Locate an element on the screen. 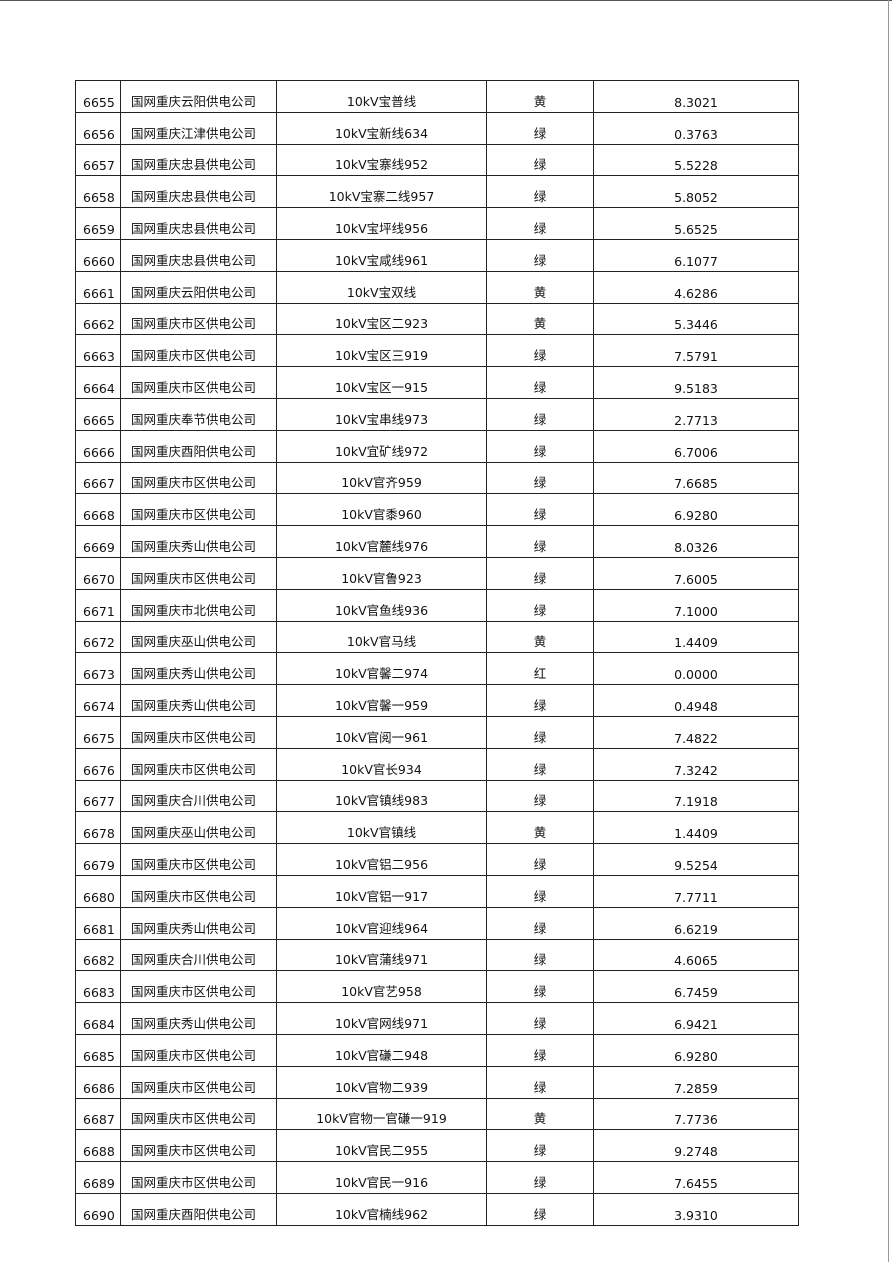  line-name-cell: 10kV官迎线964 is located at coordinates (381, 923).